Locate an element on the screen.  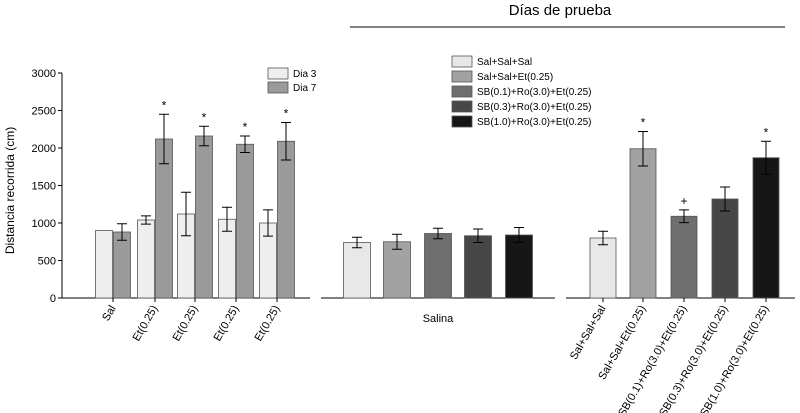
legend-label: SB(0.1)+Ro(3.0)+Et(0.25) is located at coordinates (534, 92).